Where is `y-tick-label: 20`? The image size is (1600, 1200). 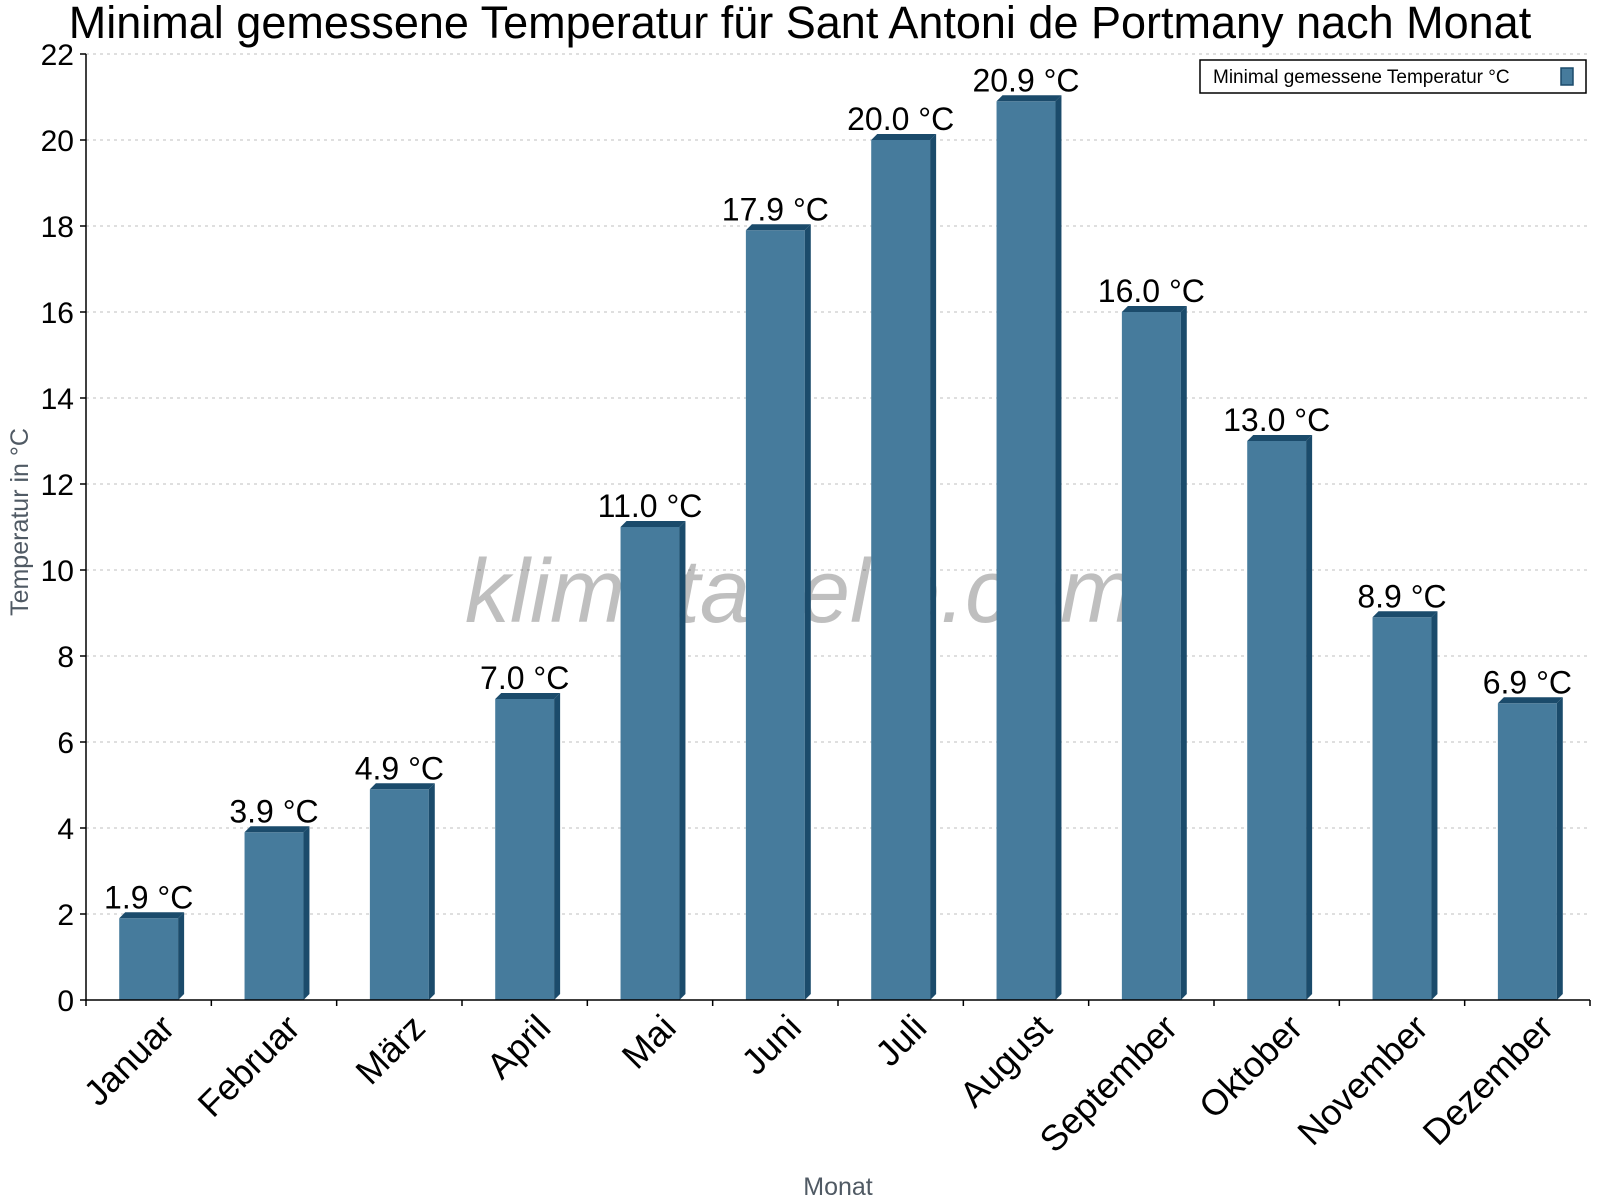 y-tick-label: 20 is located at coordinates (57, 141).